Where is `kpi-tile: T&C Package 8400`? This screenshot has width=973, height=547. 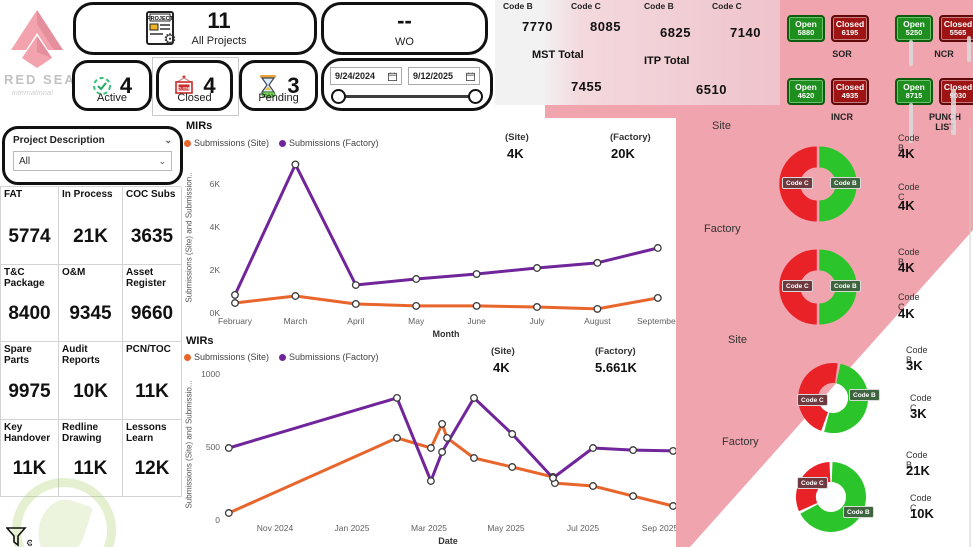
kpi-tile: T&C Package 8400 is located at coordinates (30, 303).